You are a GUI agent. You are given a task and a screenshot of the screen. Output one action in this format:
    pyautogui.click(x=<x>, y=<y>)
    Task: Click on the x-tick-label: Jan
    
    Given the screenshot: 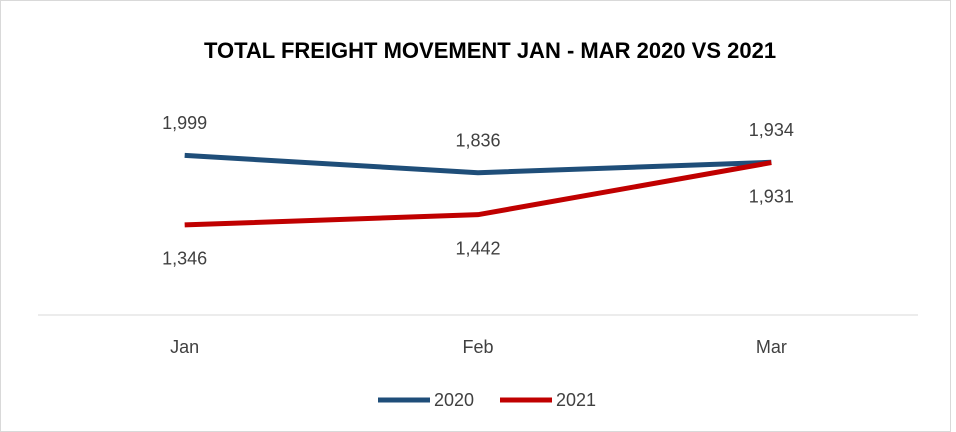 What is the action you would take?
    pyautogui.click(x=184, y=347)
    